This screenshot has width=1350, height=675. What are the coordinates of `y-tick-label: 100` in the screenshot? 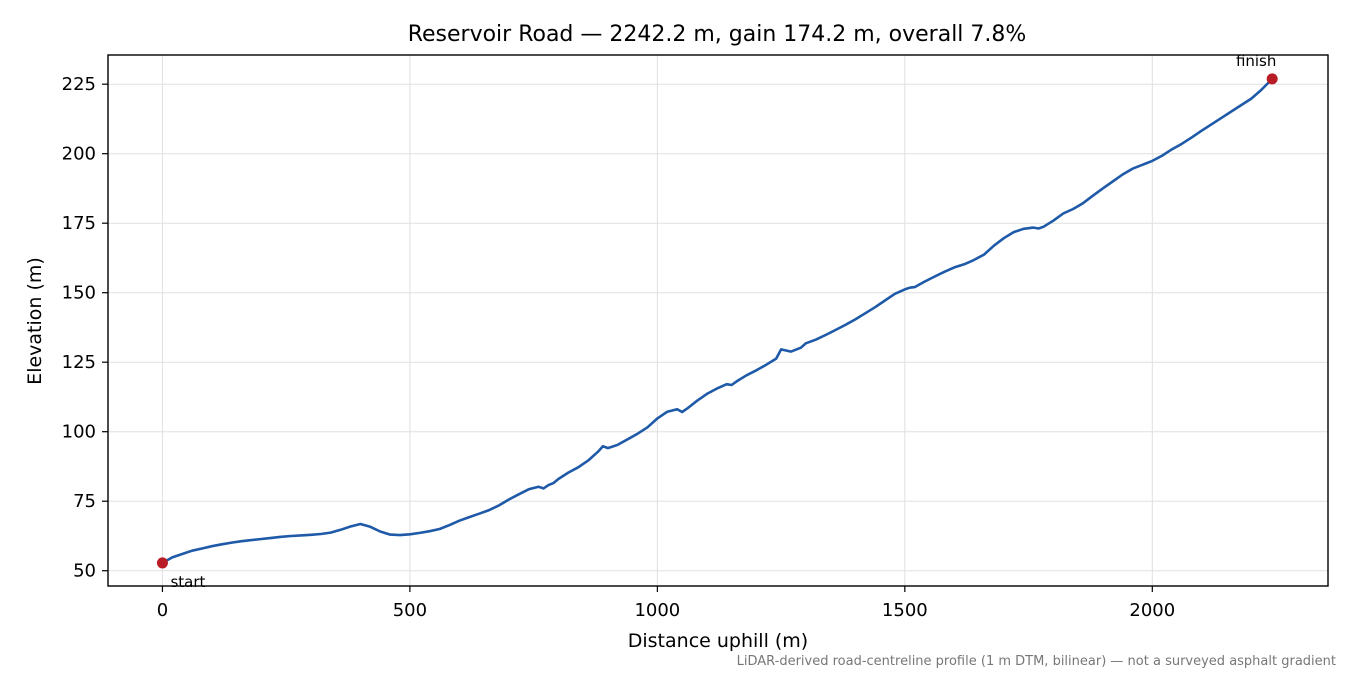 It's located at (79, 432).